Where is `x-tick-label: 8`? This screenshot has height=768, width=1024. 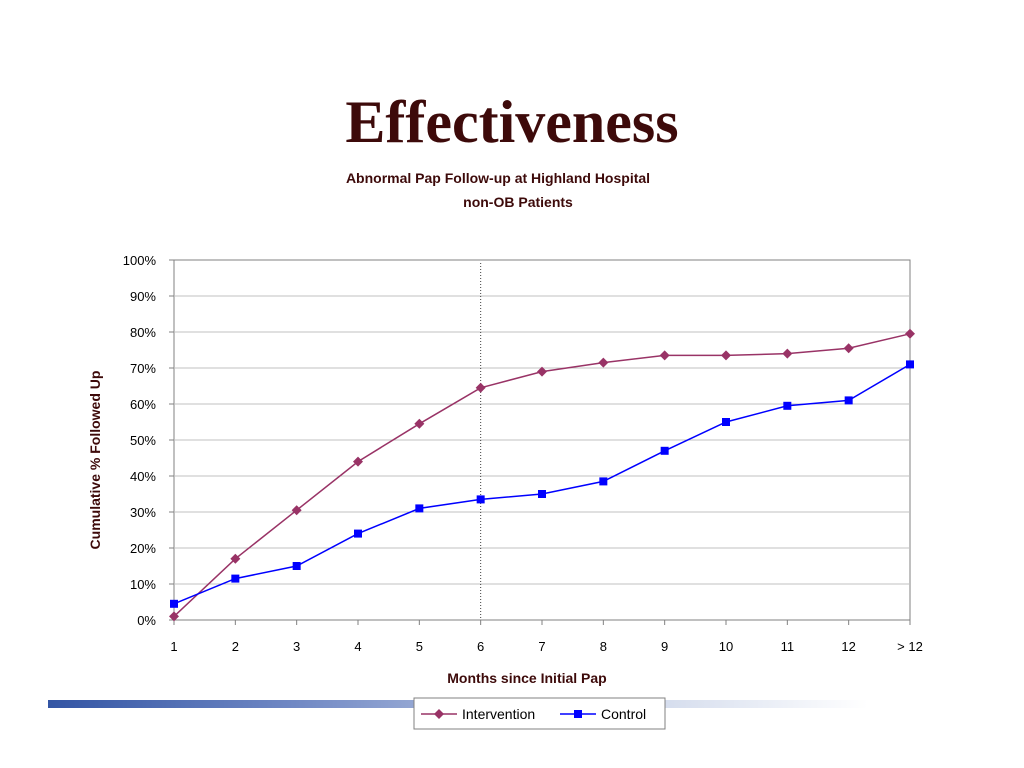
x-tick-label: 8 is located at coordinates (603, 646).